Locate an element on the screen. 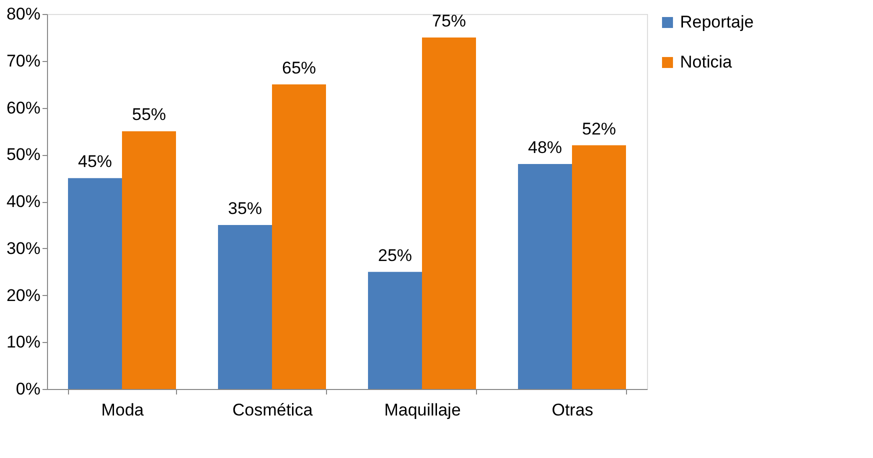 The image size is (873, 458). y-tick-label: 60% is located at coordinates (23, 108).